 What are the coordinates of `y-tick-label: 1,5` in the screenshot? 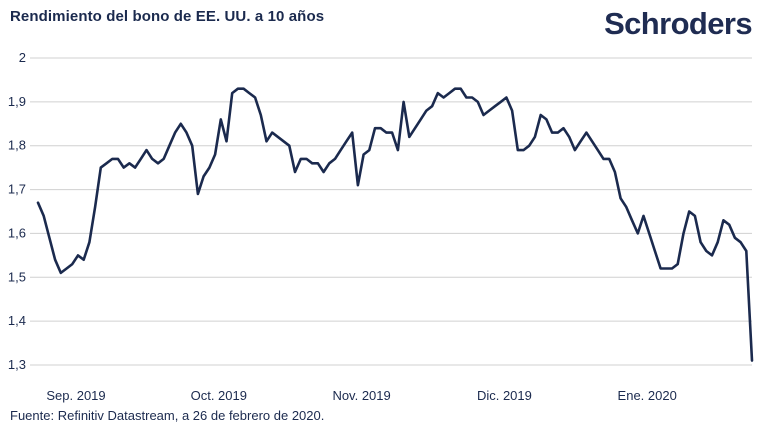 It's located at (17, 276).